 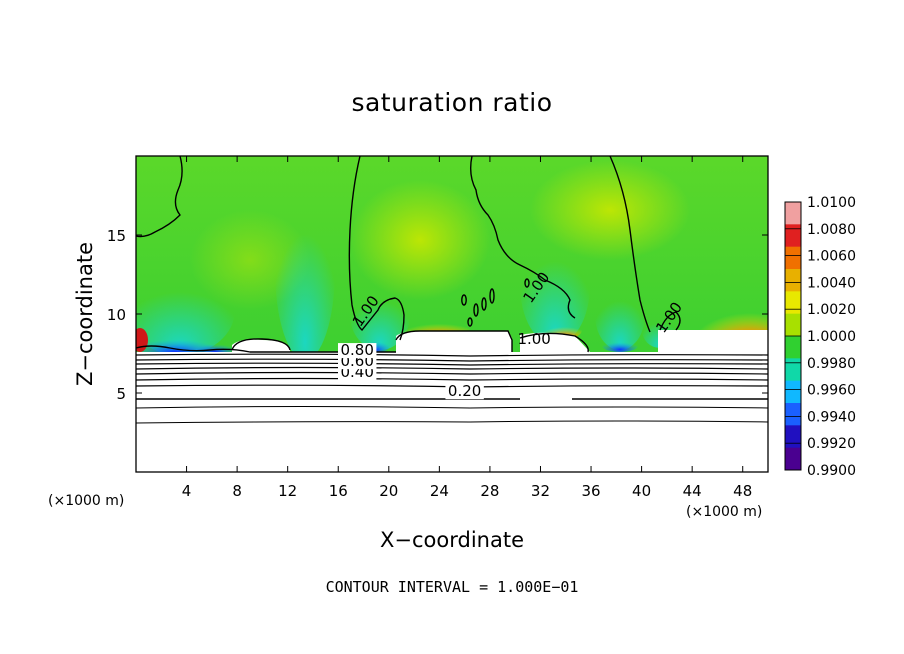 What do you see at coordinates (831, 471) in the screenshot?
I see `colorbar-level-label: 0.9900` at bounding box center [831, 471].